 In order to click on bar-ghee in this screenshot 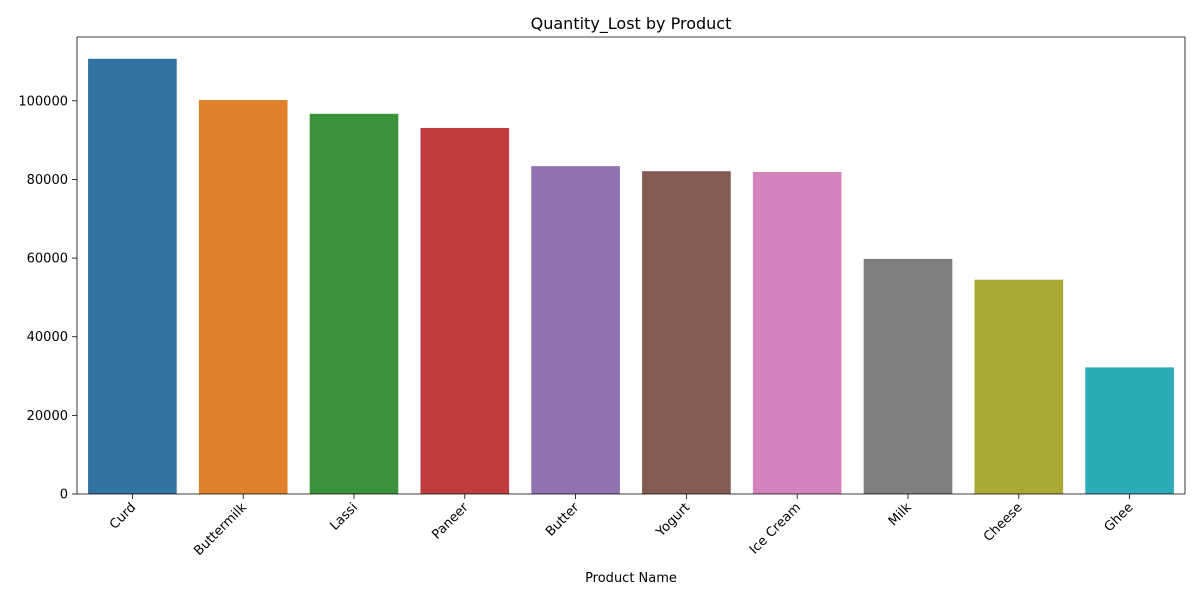, I will do `click(1129, 430)`.